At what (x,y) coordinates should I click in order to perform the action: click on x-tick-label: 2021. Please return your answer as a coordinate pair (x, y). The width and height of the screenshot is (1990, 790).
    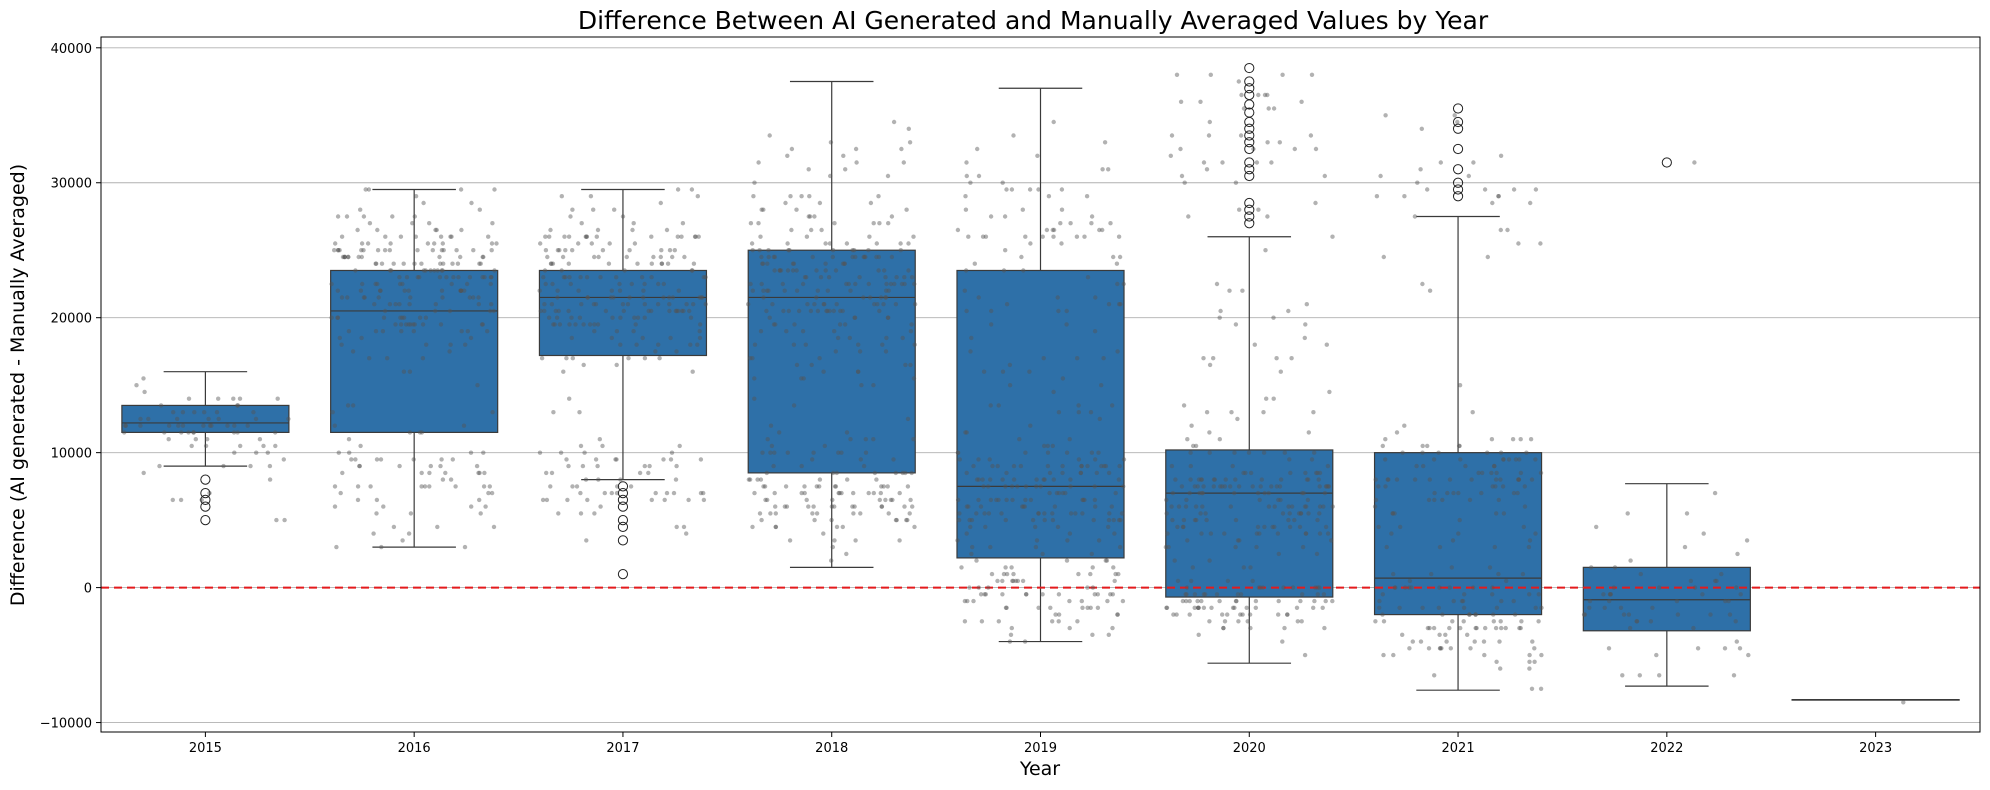
    Looking at the image, I should click on (1458, 748).